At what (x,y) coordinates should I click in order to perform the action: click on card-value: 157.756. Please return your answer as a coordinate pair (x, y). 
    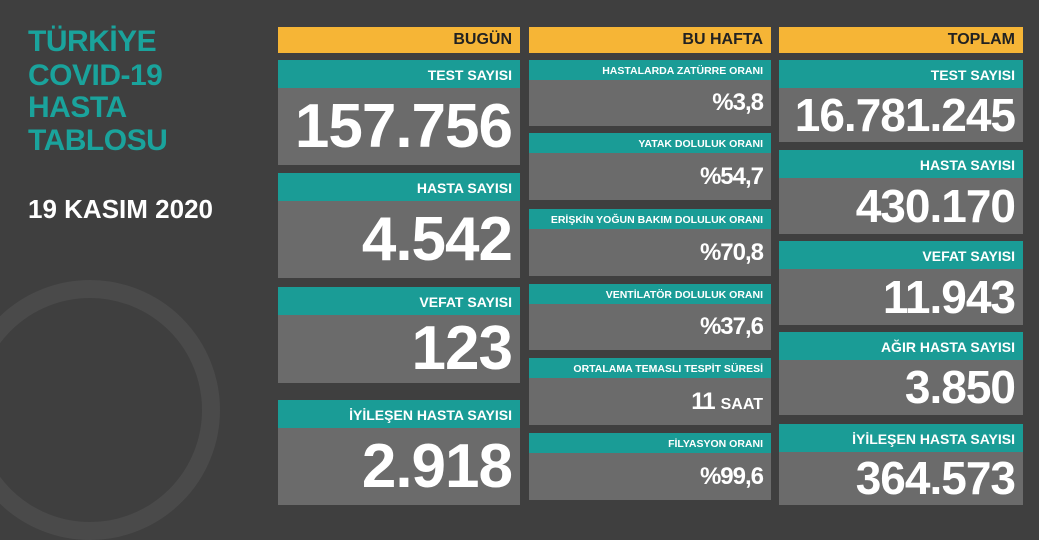
    Looking at the image, I should click on (399, 126).